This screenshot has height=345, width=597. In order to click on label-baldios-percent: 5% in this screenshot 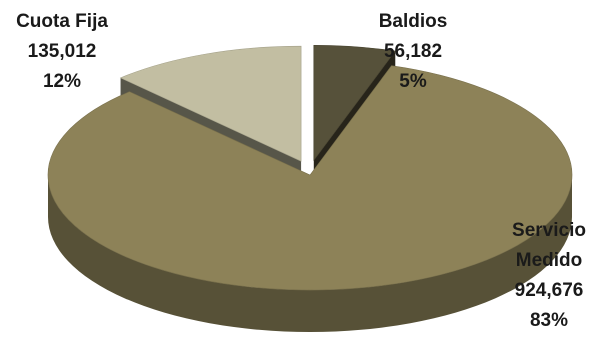, I will do `click(413, 81)`.